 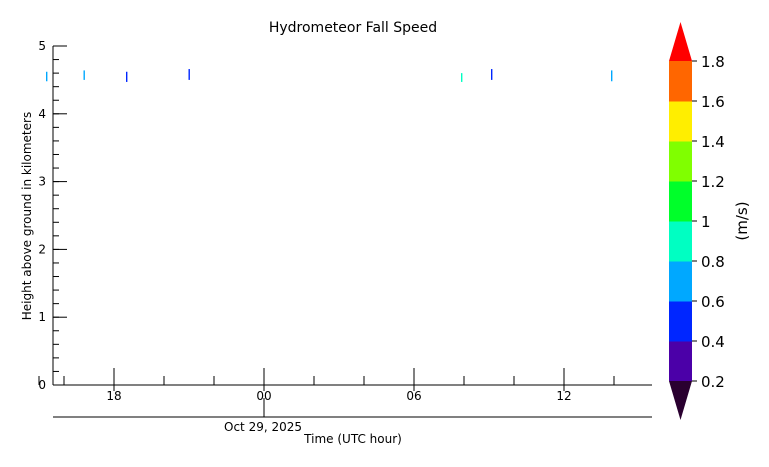 What do you see at coordinates (353, 28) in the screenshot?
I see `chart-title: Hydrometeor Fall Speed` at bounding box center [353, 28].